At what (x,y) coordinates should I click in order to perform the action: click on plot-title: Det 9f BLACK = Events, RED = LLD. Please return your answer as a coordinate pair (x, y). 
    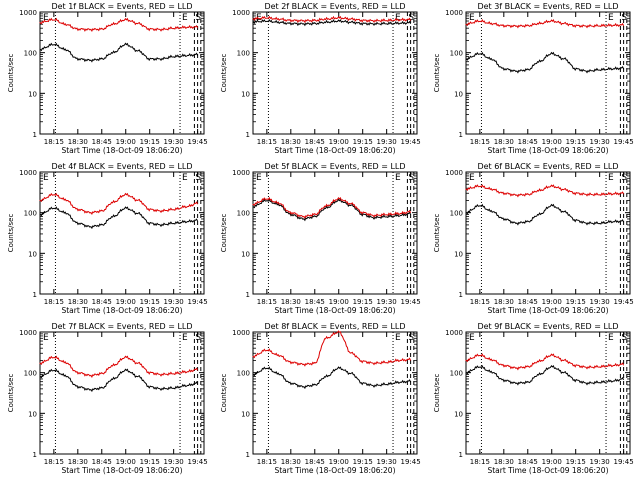
    Looking at the image, I should click on (547, 326).